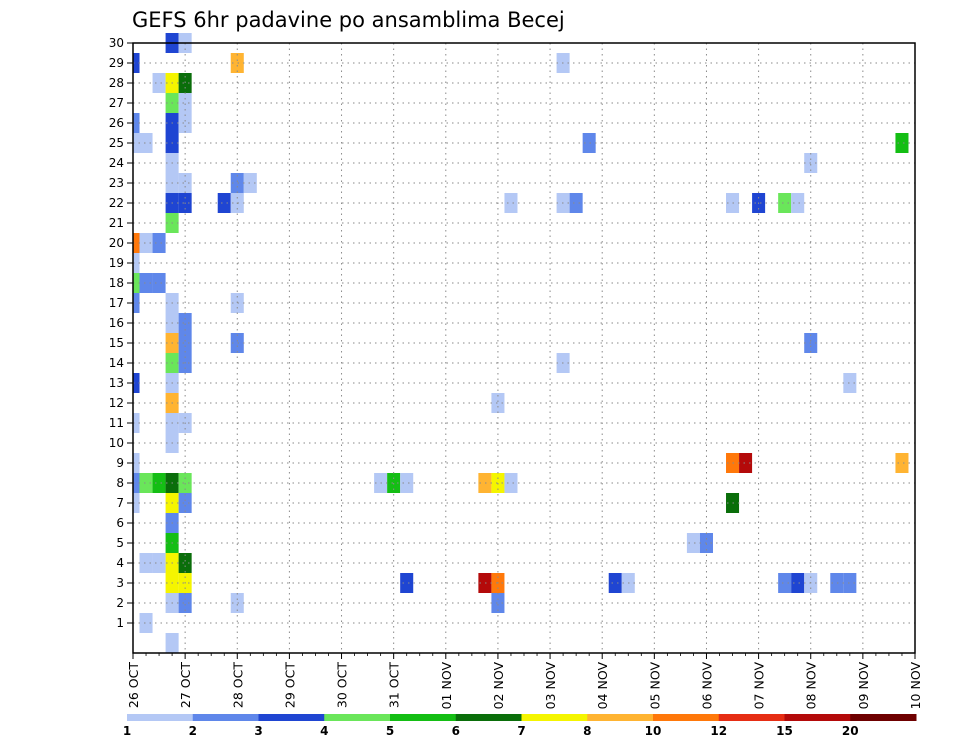 The width and height of the screenshot is (960, 742). Describe the element at coordinates (116, 83) in the screenshot. I see `y-tick-label: 28` at that location.